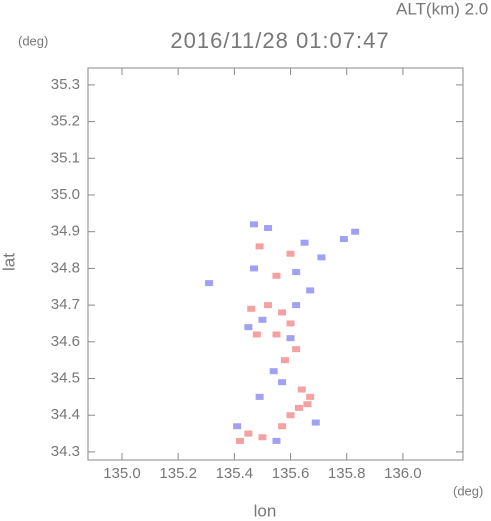 The width and height of the screenshot is (491, 521). I want to click on y-tick-label: 35.2, so click(65, 121).